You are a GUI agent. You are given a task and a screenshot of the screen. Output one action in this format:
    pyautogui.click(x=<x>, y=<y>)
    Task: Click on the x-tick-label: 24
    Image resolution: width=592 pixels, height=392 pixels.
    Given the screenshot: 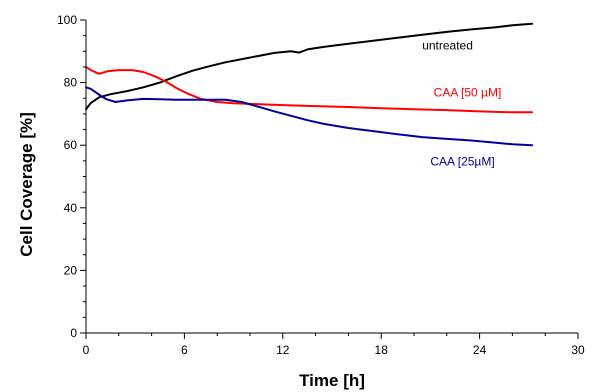 What is the action you would take?
    pyautogui.click(x=480, y=350)
    